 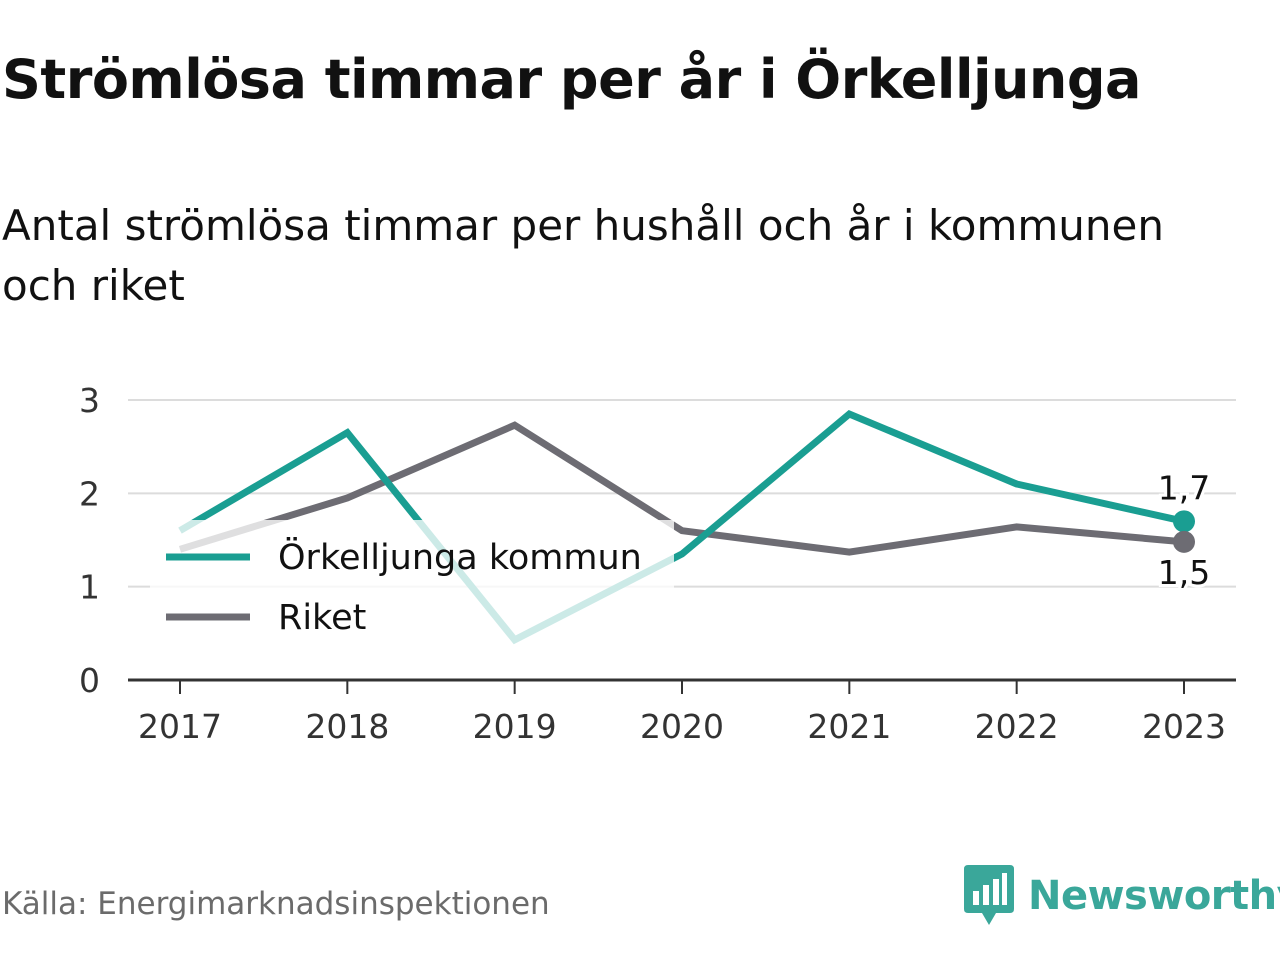 What do you see at coordinates (849, 726) in the screenshot?
I see `x-tick-label: 2021` at bounding box center [849, 726].